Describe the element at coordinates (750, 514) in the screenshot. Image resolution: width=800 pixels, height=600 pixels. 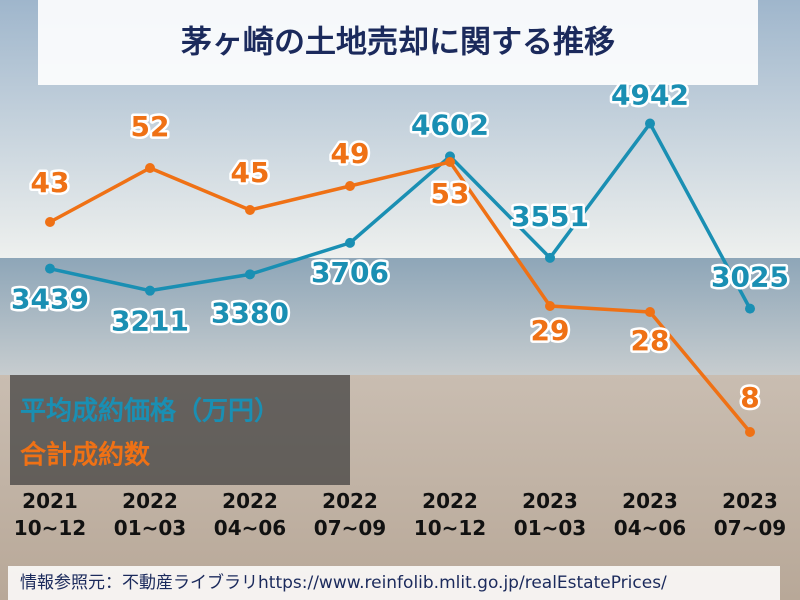
I see `x-tick-label: 2023 07~09` at that location.